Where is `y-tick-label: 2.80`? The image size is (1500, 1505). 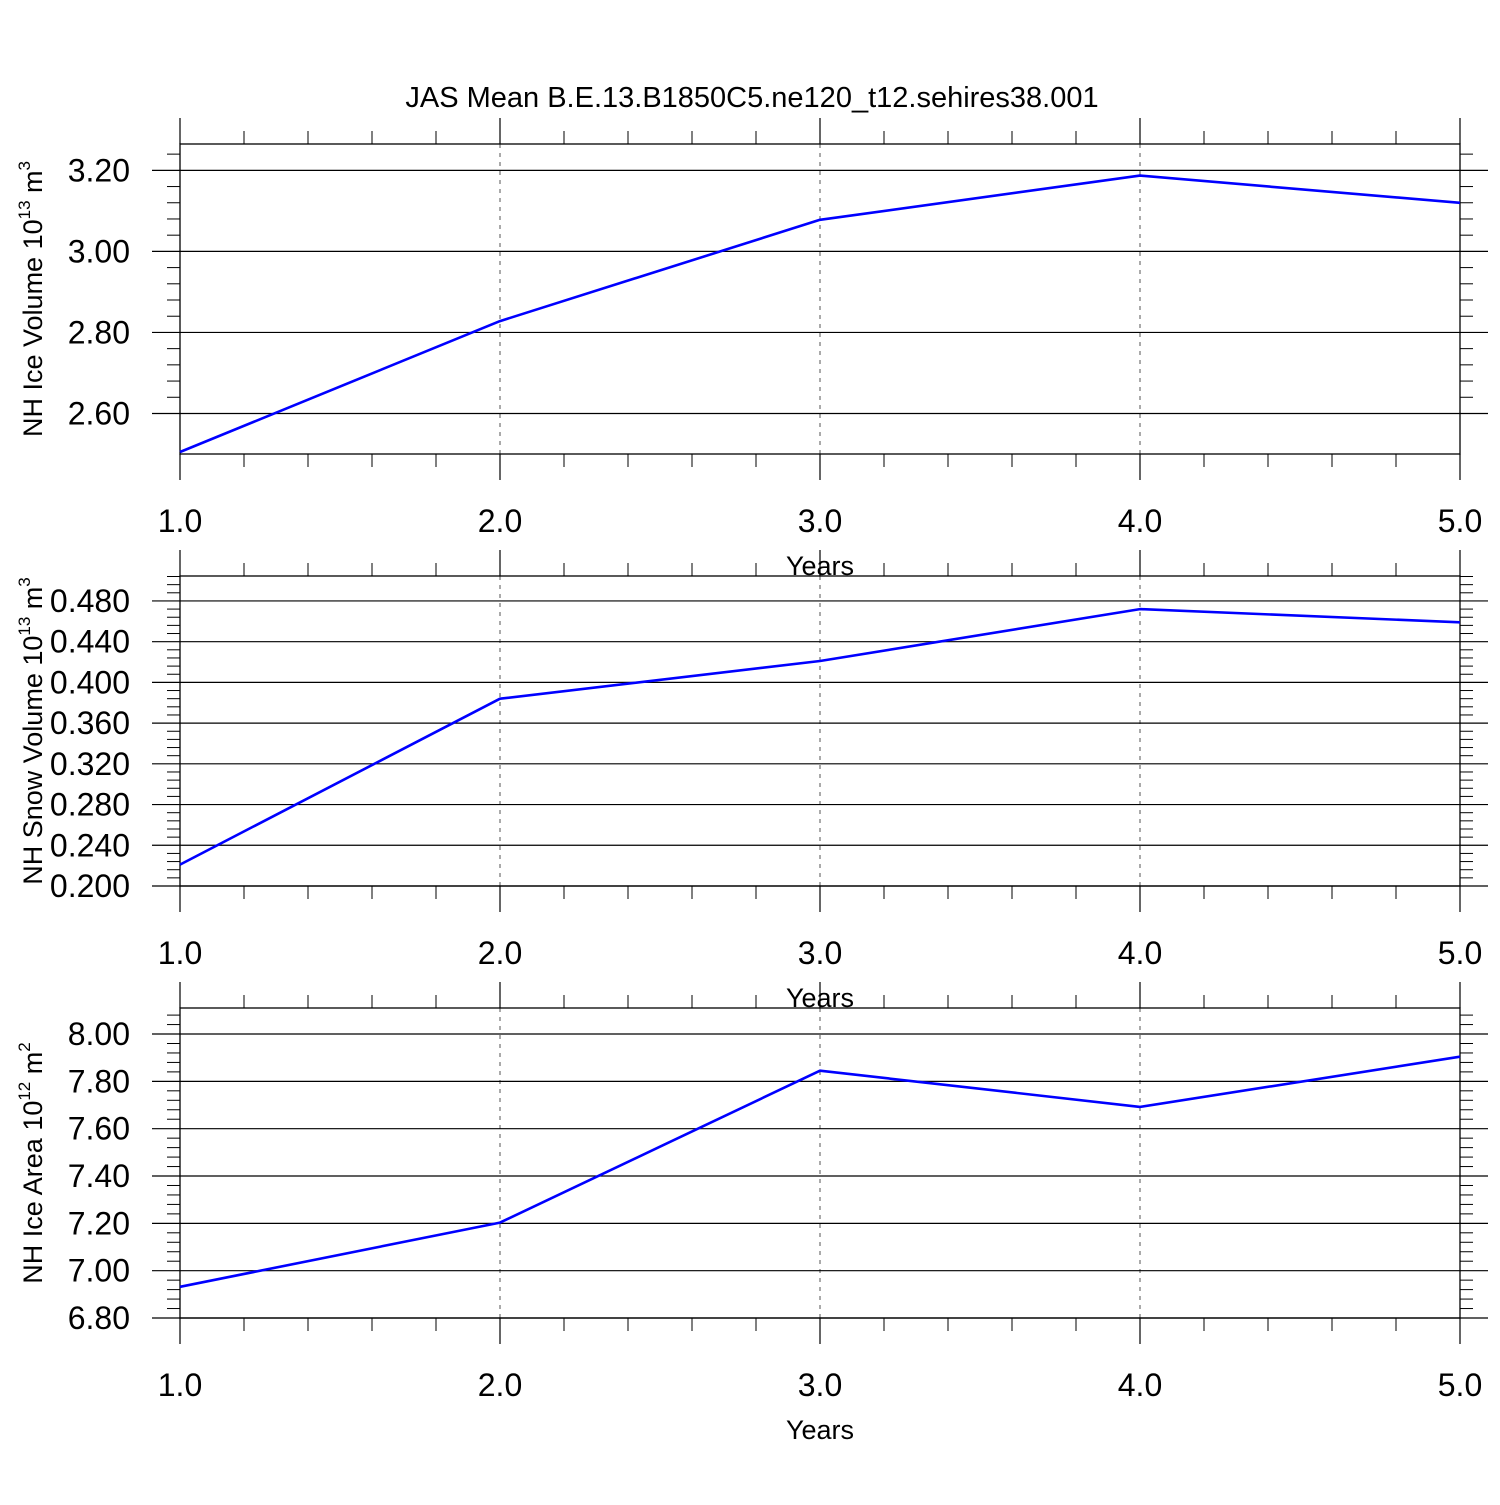
y-tick-label: 2.80 is located at coordinates (99, 332).